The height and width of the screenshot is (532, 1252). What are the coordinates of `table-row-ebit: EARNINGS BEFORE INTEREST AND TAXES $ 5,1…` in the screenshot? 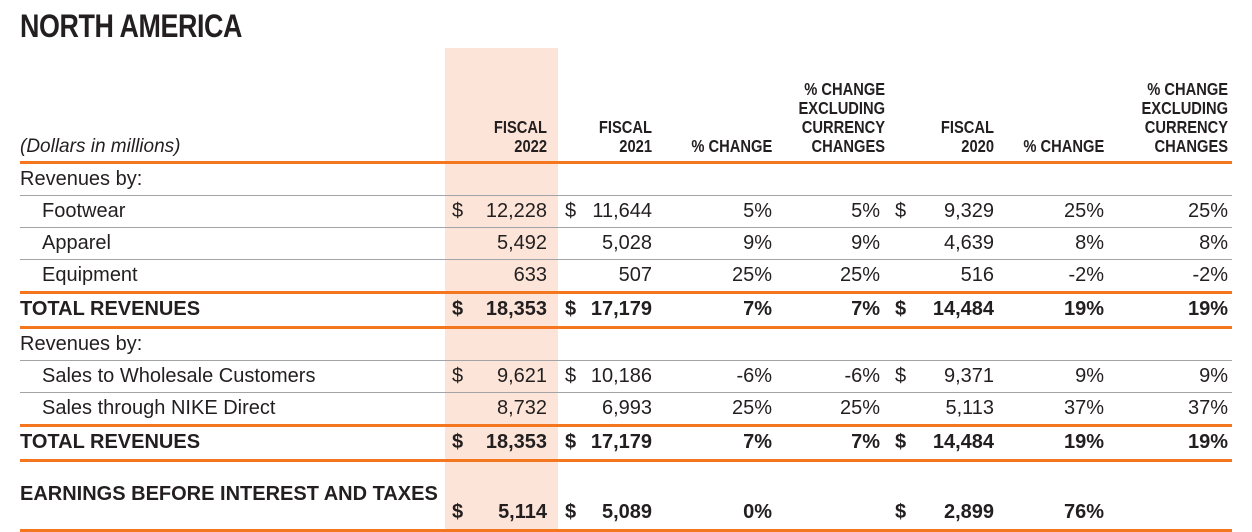 It's located at (626, 496).